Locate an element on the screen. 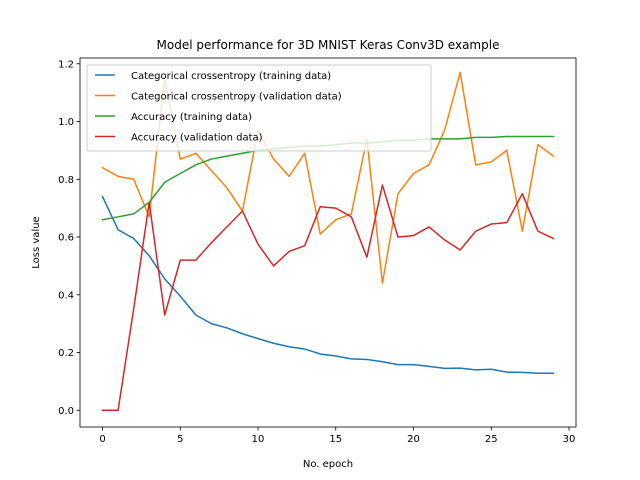 Image resolution: width=640 pixels, height=480 pixels. x-tick-label: 5 is located at coordinates (180, 439).